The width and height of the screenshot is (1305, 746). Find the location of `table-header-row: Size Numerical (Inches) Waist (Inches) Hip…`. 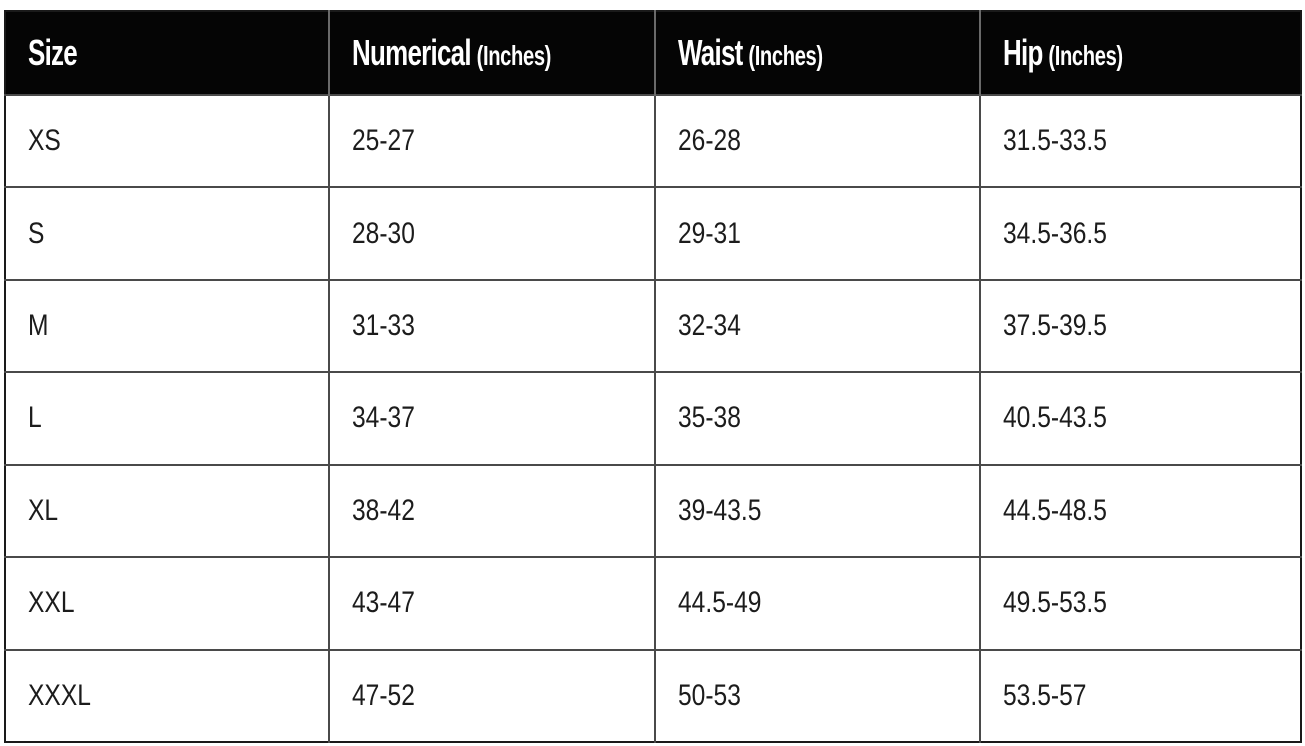

table-header-row: Size Numerical (Inches) Waist (Inches) Hip… is located at coordinates (653, 53).